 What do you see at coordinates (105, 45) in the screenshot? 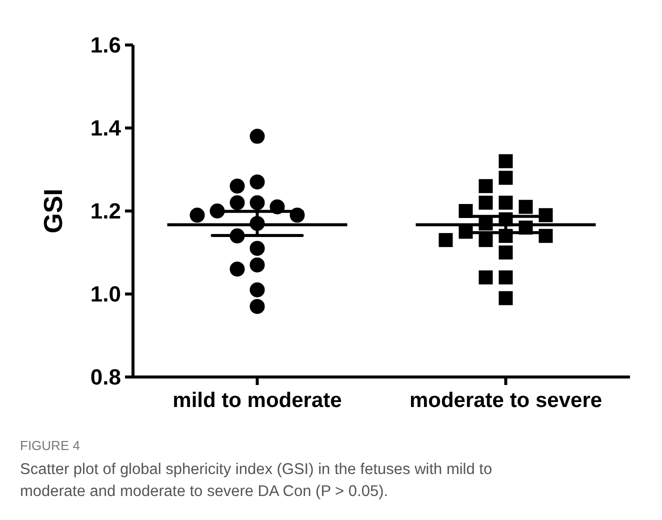
I see `y-tick-label: 1.6` at bounding box center [105, 45].